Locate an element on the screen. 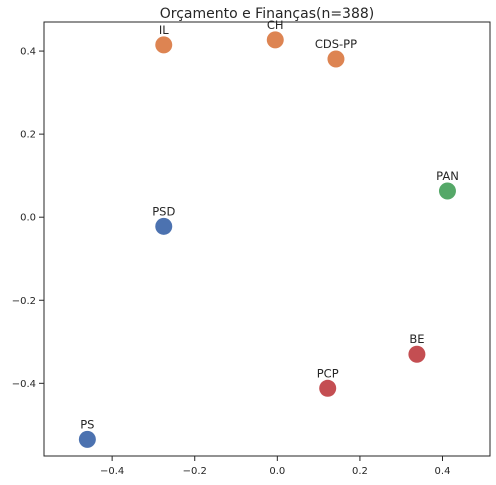 This screenshot has width=496, height=485. point-label: PS is located at coordinates (87, 424).